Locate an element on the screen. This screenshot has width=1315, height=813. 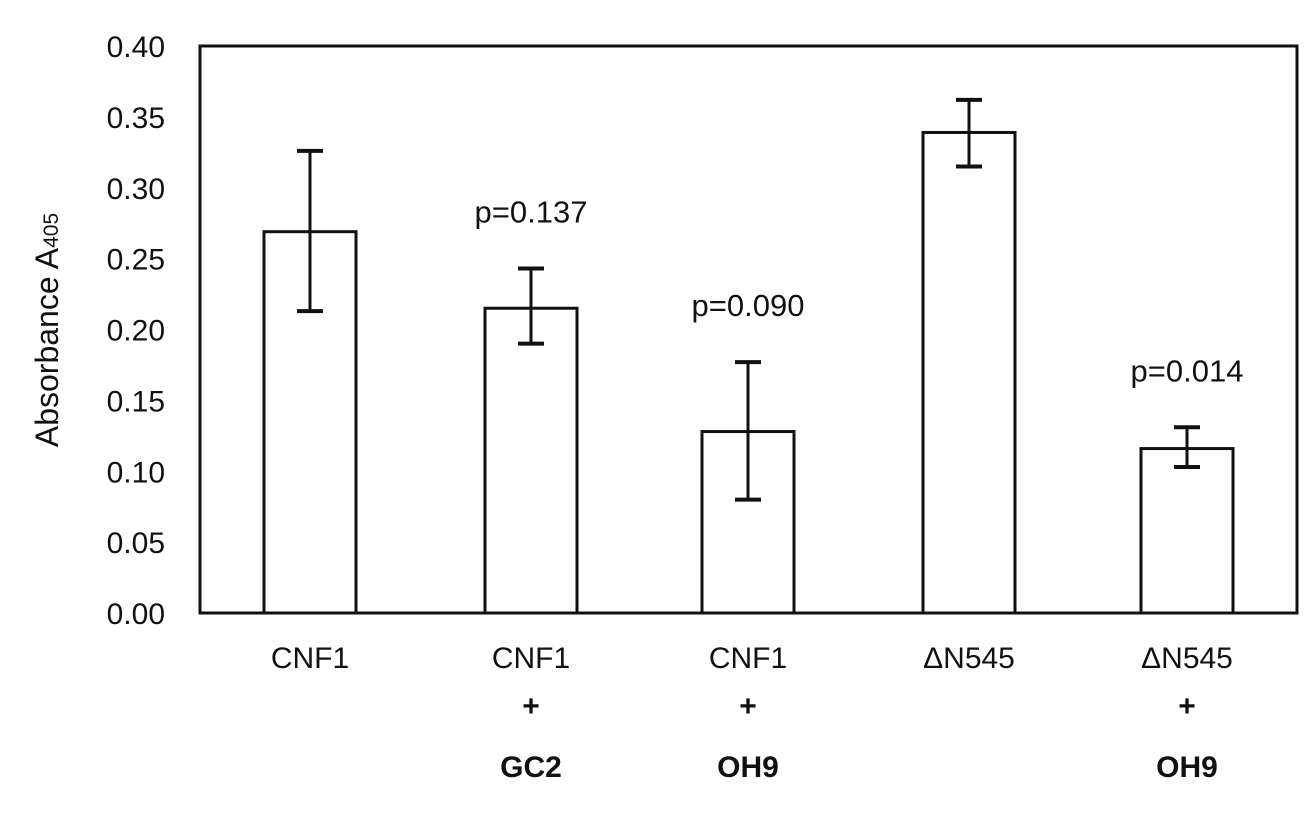
y-tick-label: 0.10 is located at coordinates (136, 472).